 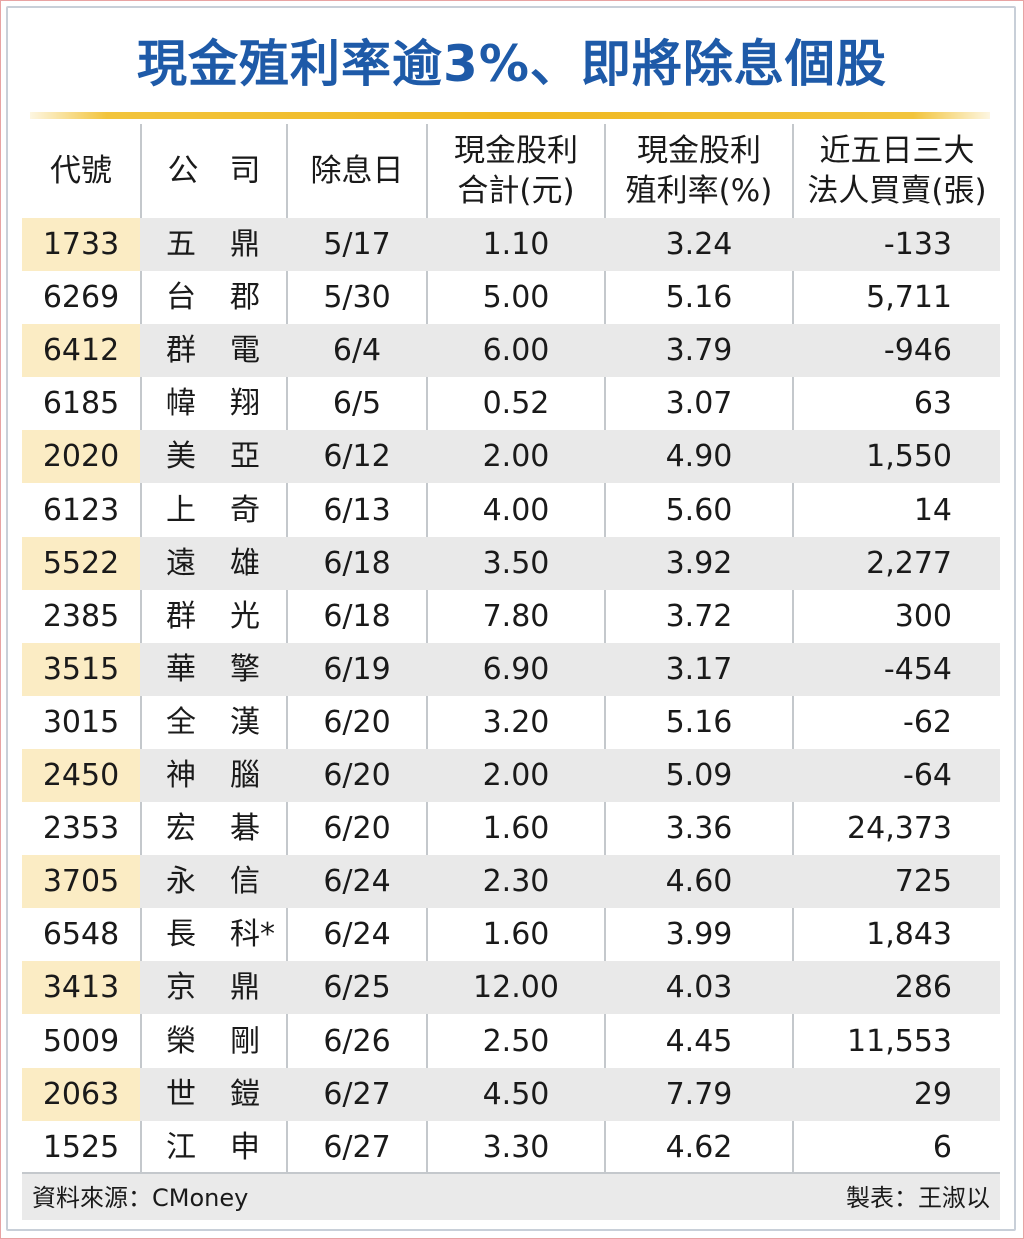 What do you see at coordinates (181, 669) in the screenshot?
I see `company-name-char: 華` at bounding box center [181, 669].